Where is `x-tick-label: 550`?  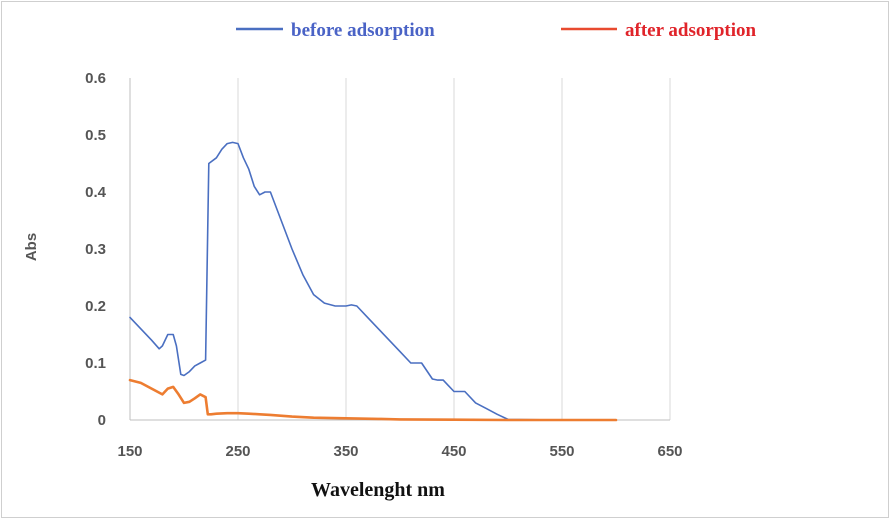
x-tick-label: 550 is located at coordinates (561, 451).